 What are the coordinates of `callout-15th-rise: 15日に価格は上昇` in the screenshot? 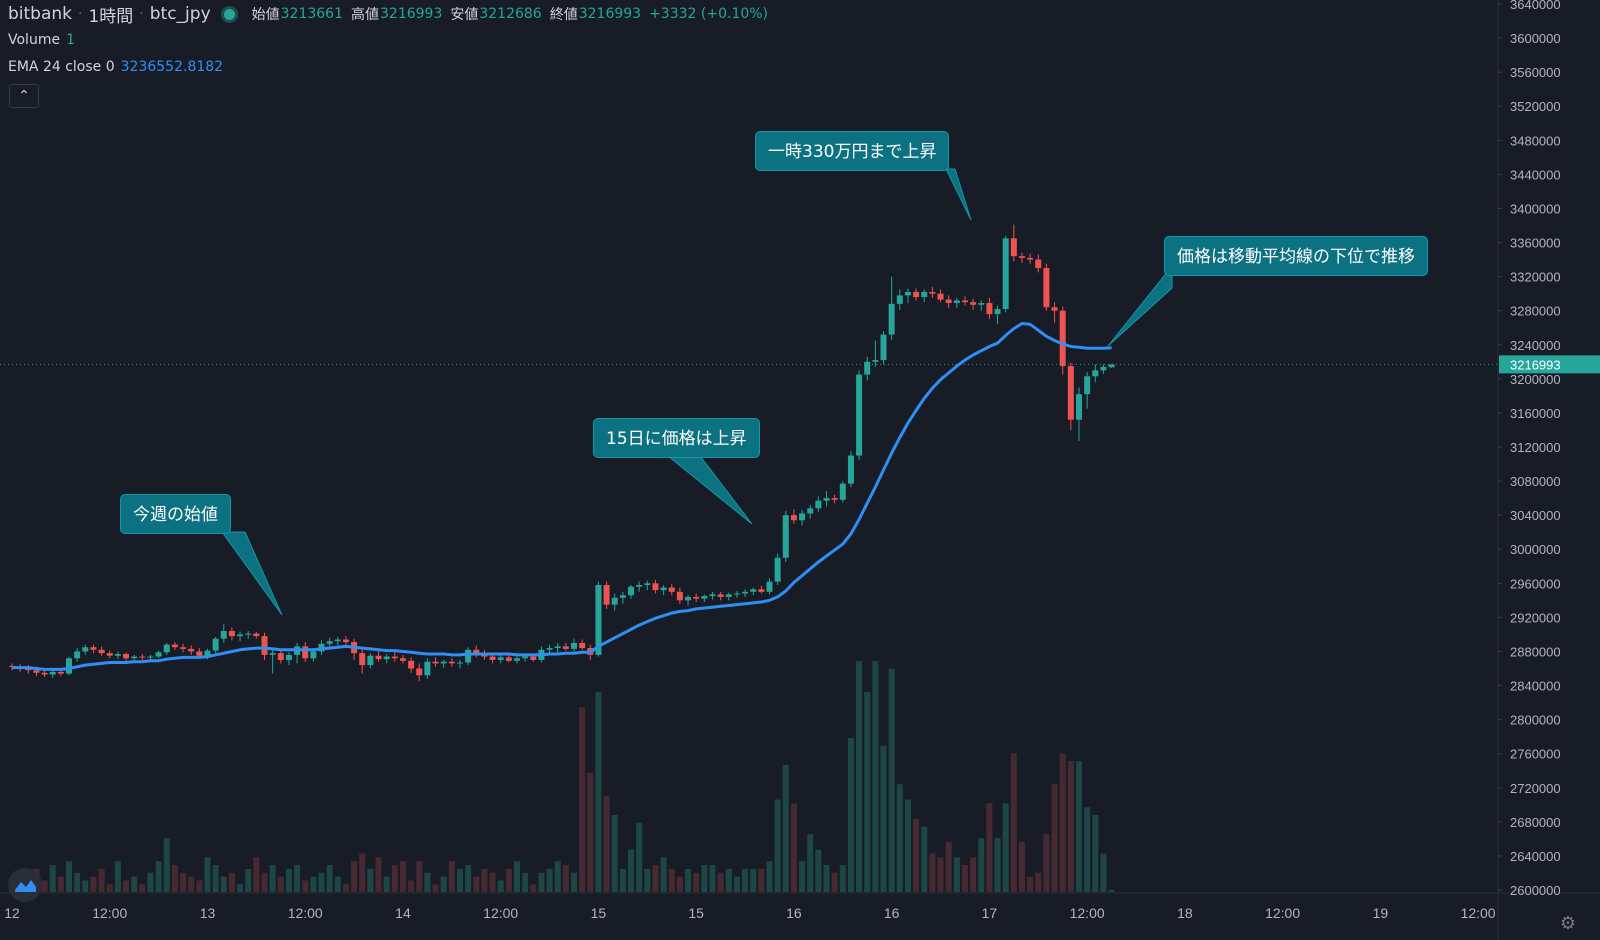 It's located at (676, 438).